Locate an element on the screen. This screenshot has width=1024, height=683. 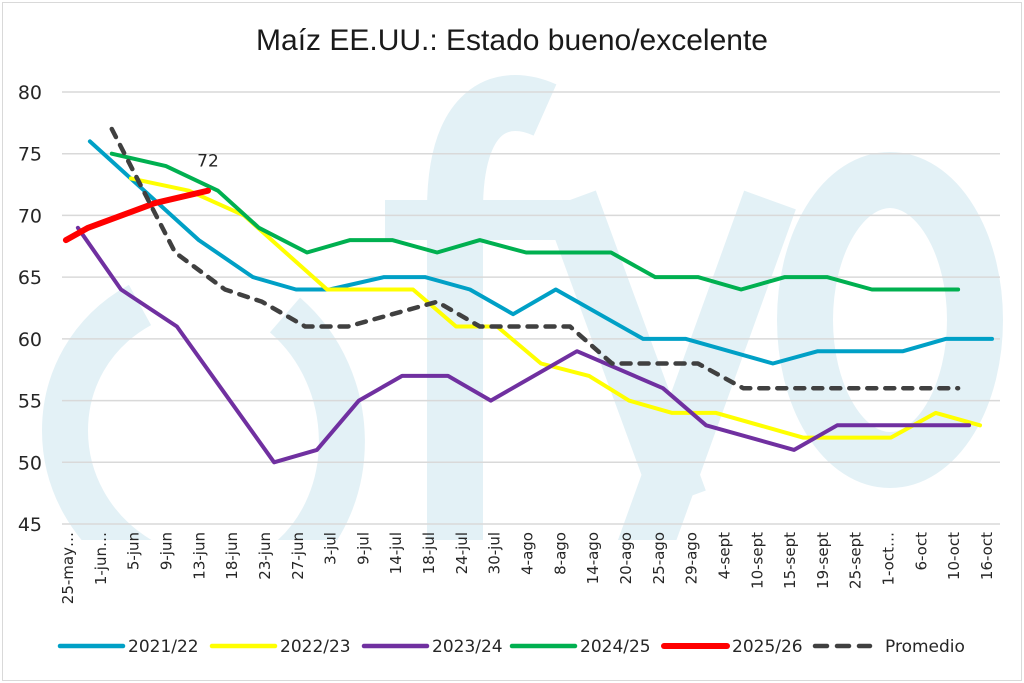
x-tick-label: 30-jul is located at coordinates (495, 553).